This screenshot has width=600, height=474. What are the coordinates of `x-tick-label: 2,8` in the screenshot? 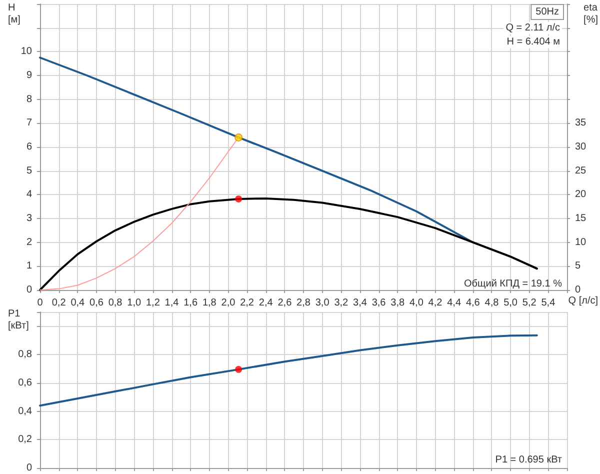 It's located at (303, 303).